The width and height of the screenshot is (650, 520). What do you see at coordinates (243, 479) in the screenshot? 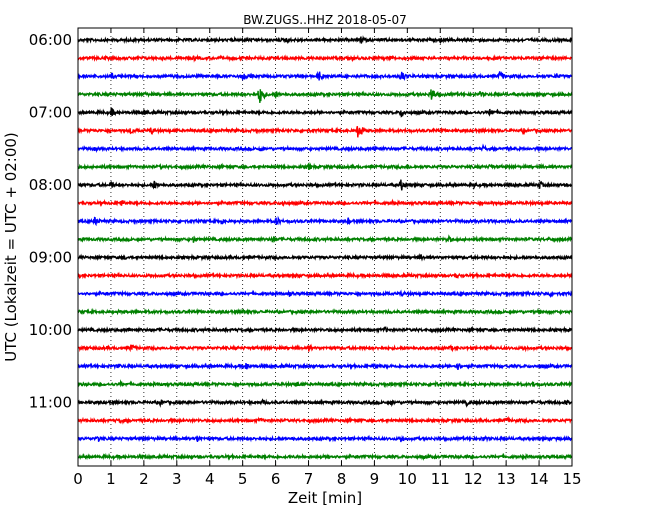
I see `x-tick-label: 5` at bounding box center [243, 479].